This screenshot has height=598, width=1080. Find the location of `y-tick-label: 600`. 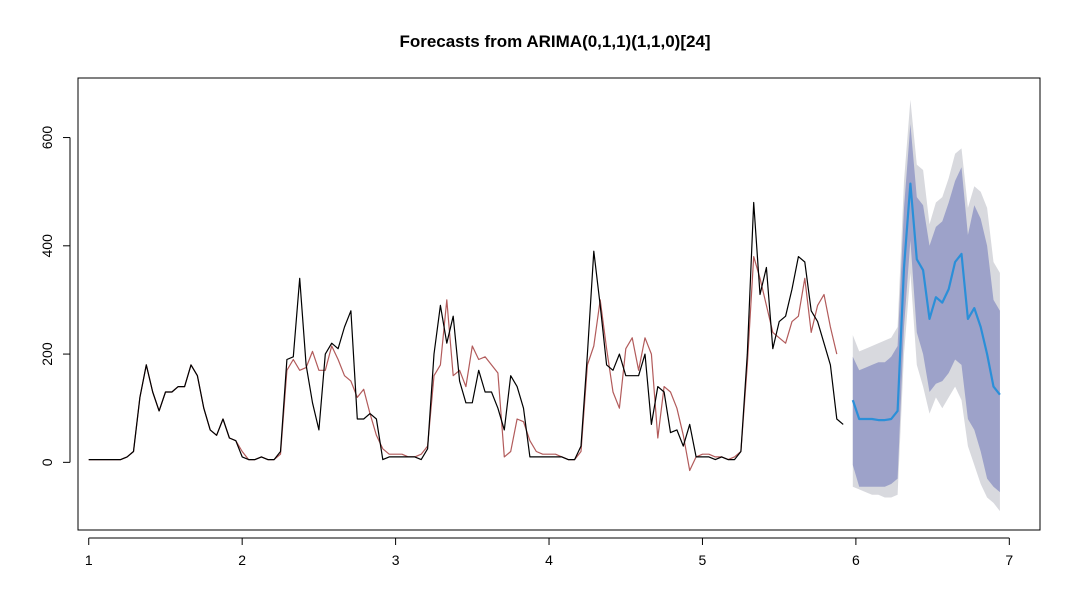

y-tick-label: 600 is located at coordinates (47, 138).